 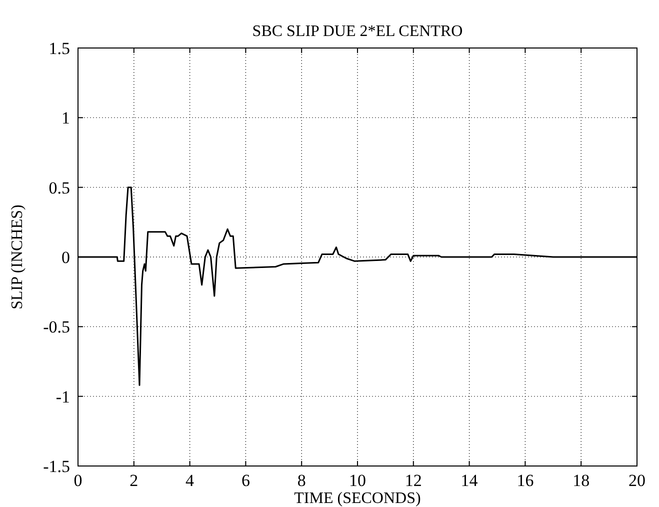 What do you see at coordinates (301, 480) in the screenshot?
I see `x-tick-label: 8` at bounding box center [301, 480].